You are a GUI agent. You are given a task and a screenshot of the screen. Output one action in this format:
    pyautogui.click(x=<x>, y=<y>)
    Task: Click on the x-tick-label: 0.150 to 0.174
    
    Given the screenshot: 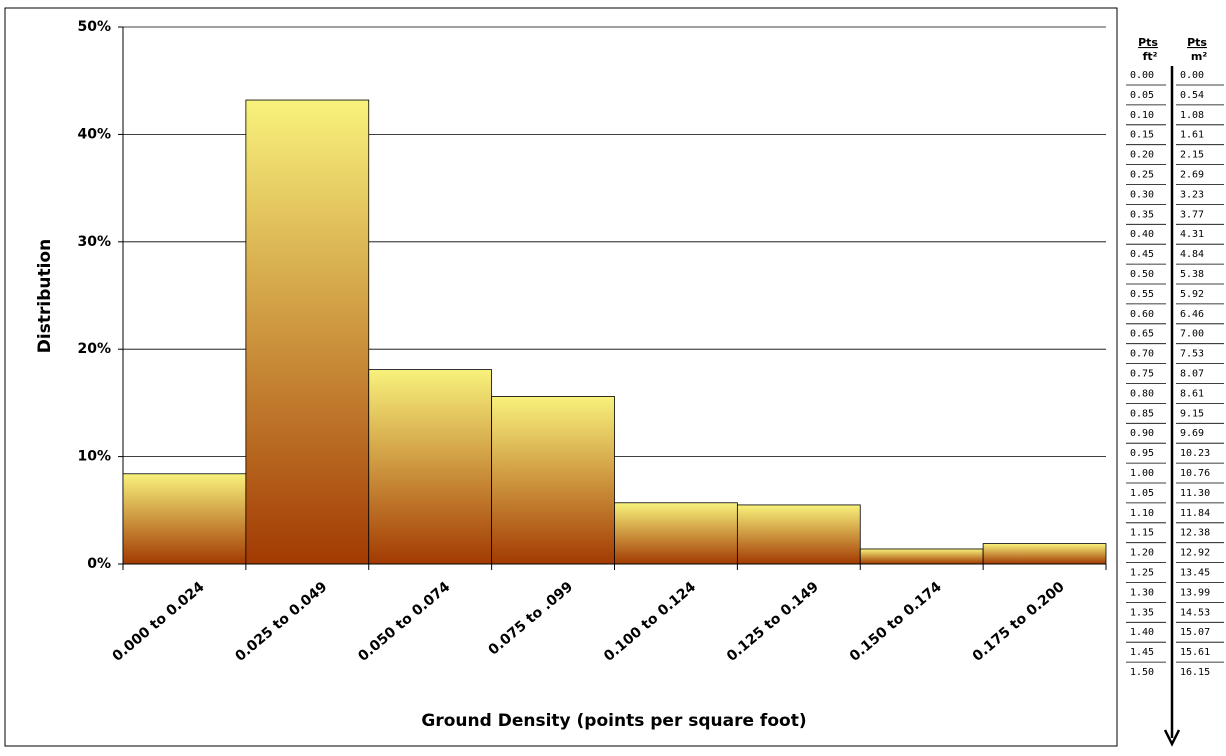 What is the action you would take?
    pyautogui.click(x=896, y=622)
    